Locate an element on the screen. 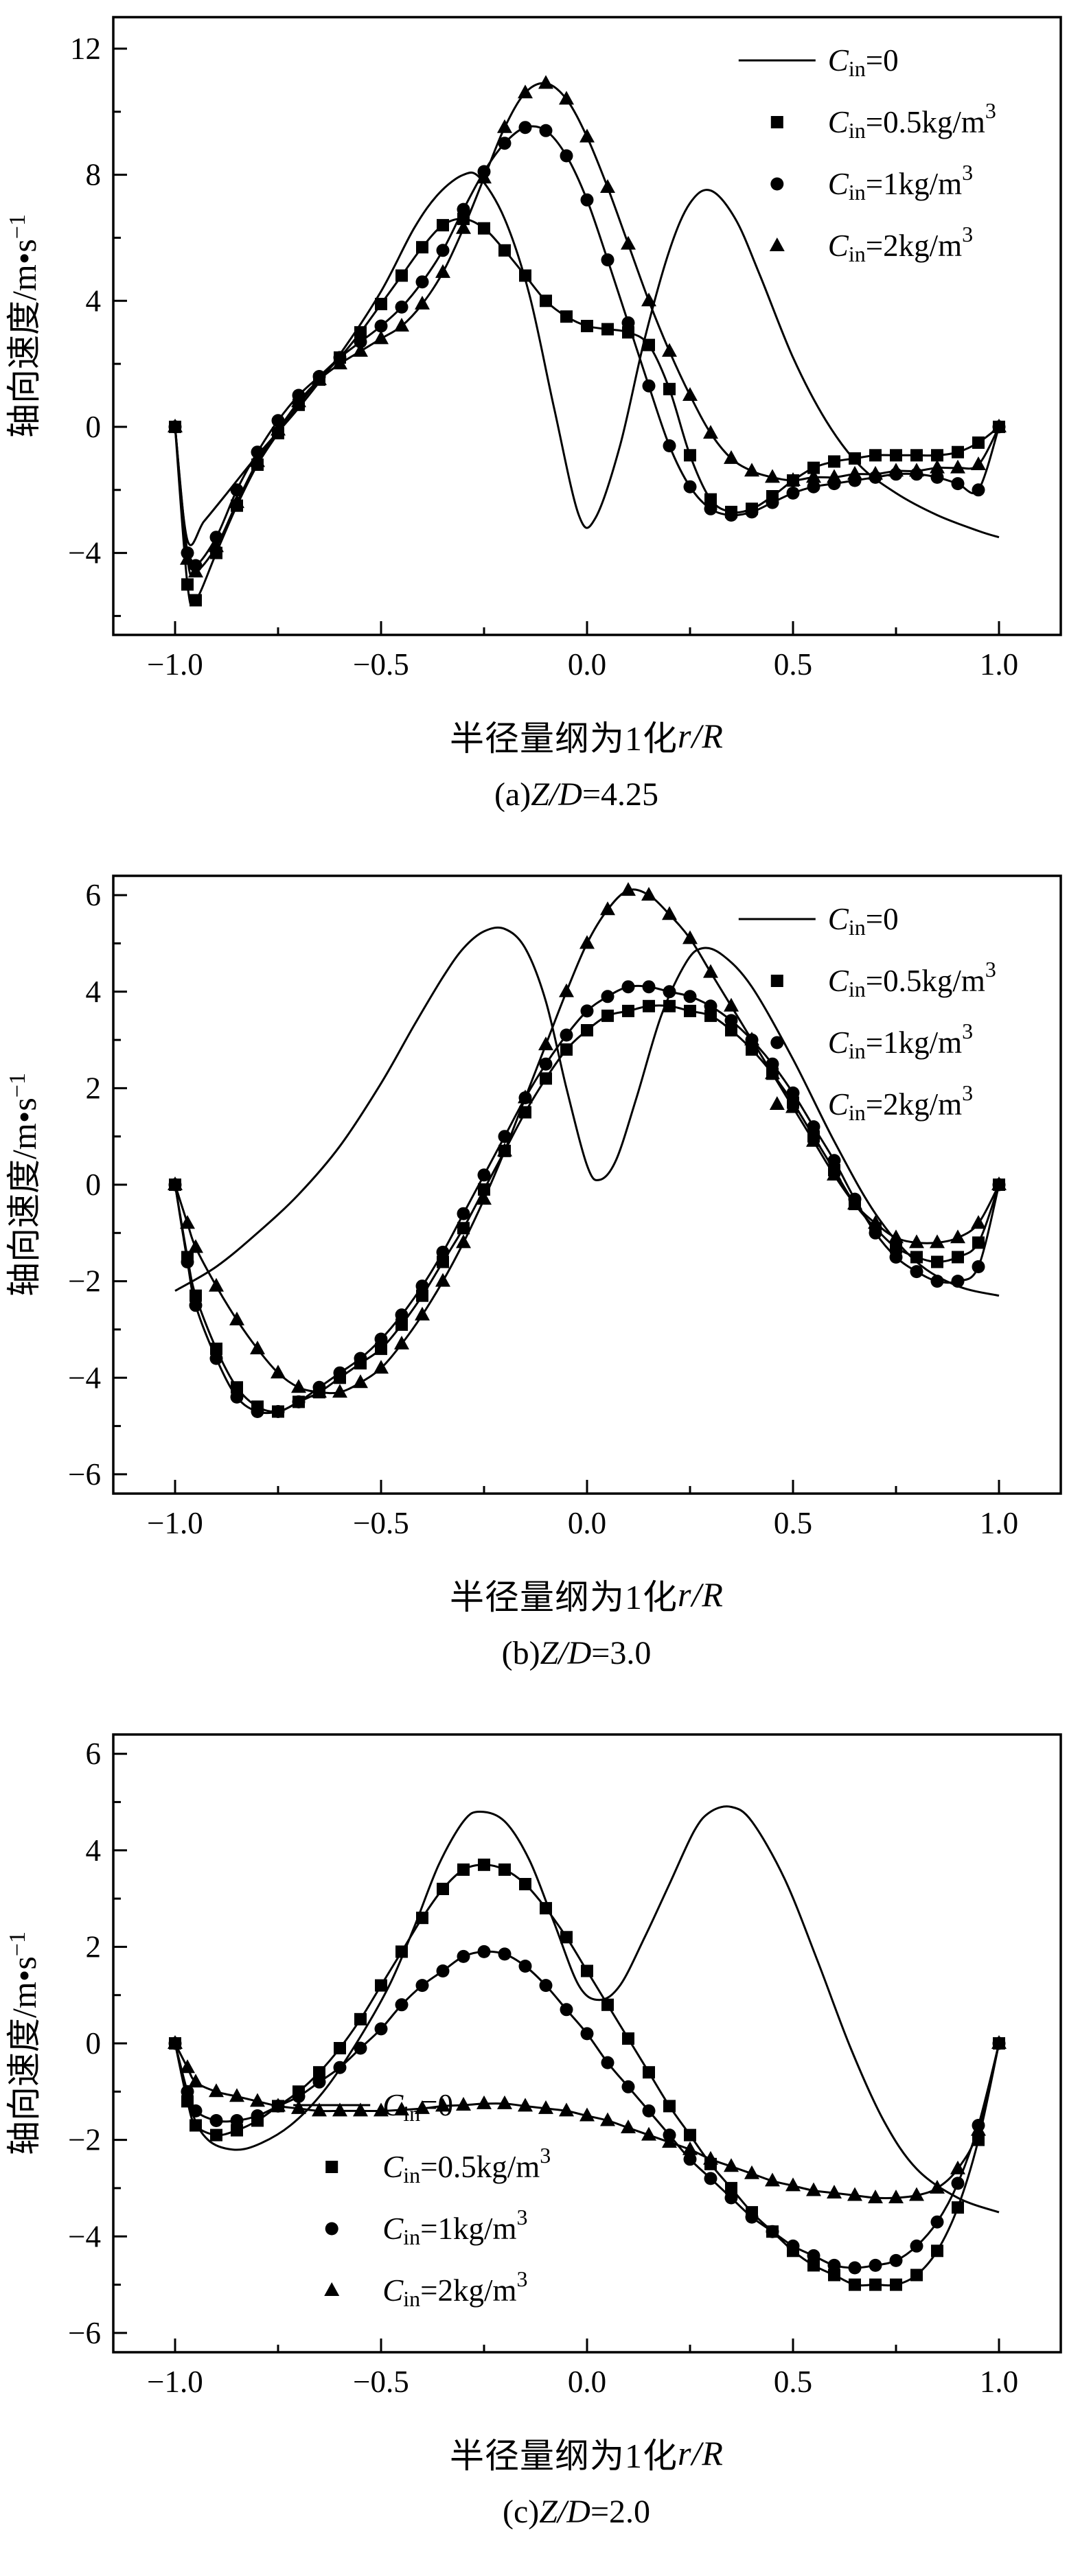 The height and width of the screenshot is (2576, 1091). legend-label: Cin=2kg/m3 is located at coordinates (900, 244).